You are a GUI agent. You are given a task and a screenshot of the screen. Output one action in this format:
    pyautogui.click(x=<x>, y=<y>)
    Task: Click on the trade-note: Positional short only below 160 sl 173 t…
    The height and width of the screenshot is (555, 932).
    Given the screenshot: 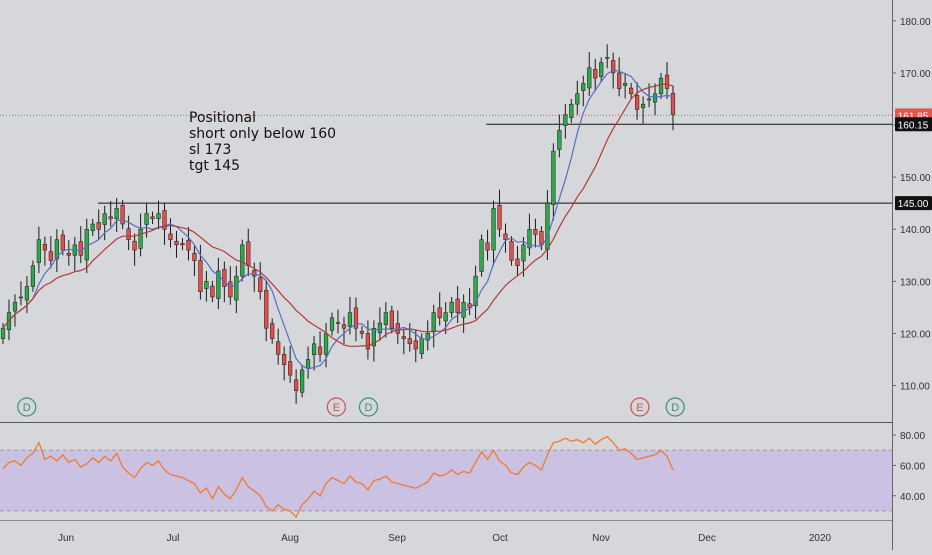 What is the action you would take?
    pyautogui.click(x=262, y=142)
    